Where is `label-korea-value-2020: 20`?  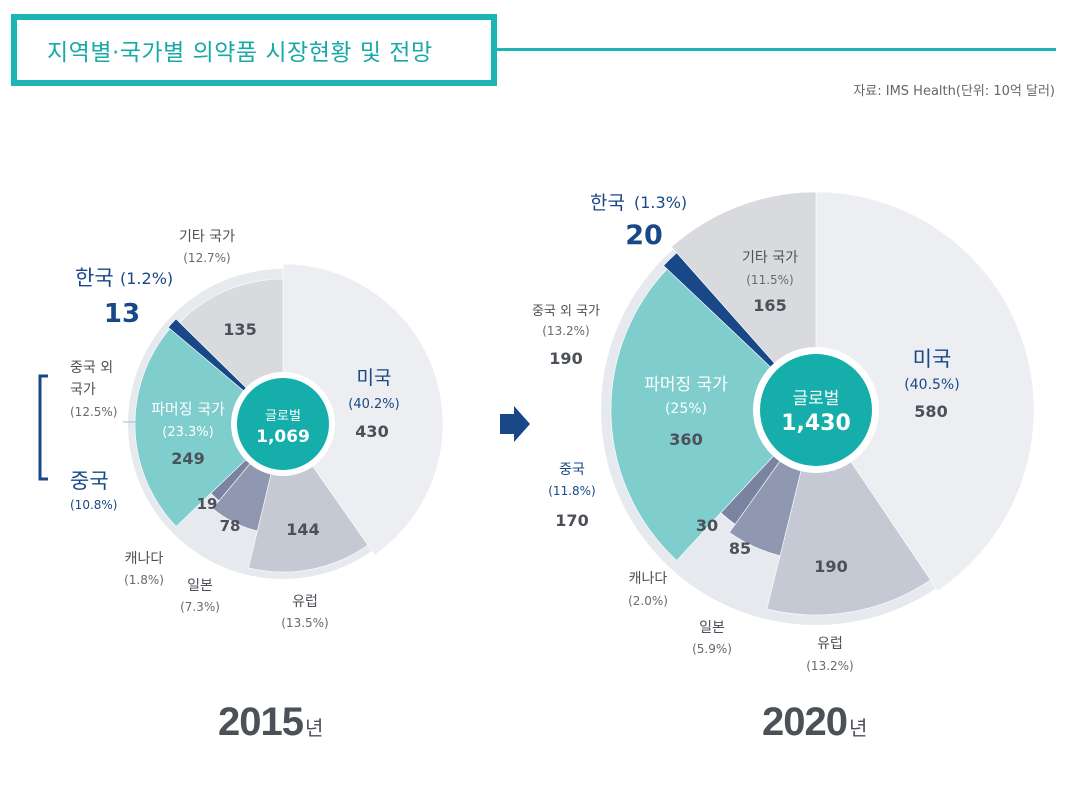 label-korea-value-2020: 20 is located at coordinates (644, 235).